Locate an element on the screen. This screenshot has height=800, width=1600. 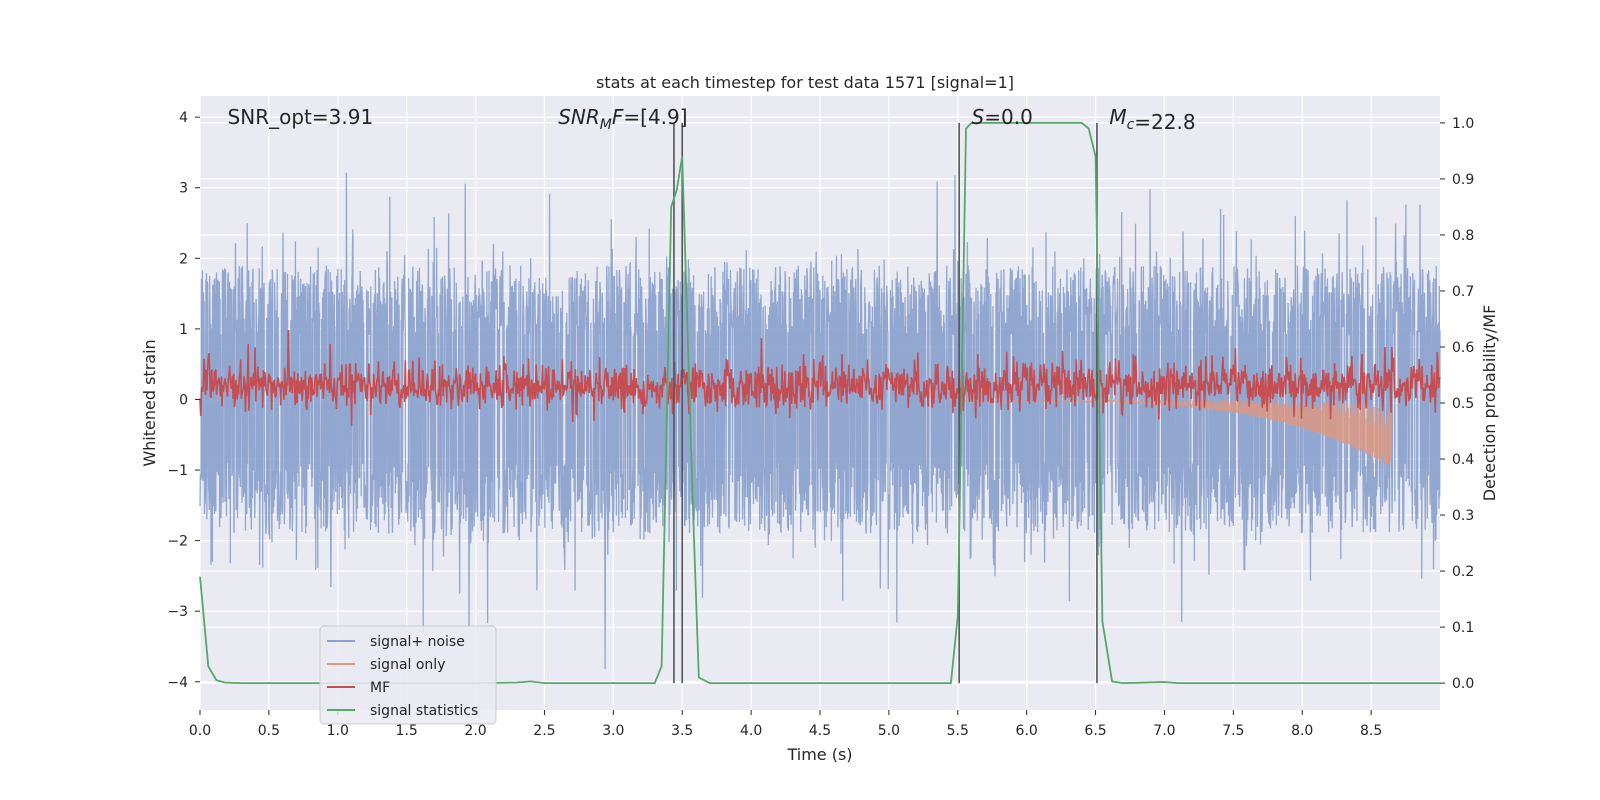
annotations: SNR_opt=3.91 SNRMF=[4.9] S=0.0 Mc=22.8 is located at coordinates (712, 119).